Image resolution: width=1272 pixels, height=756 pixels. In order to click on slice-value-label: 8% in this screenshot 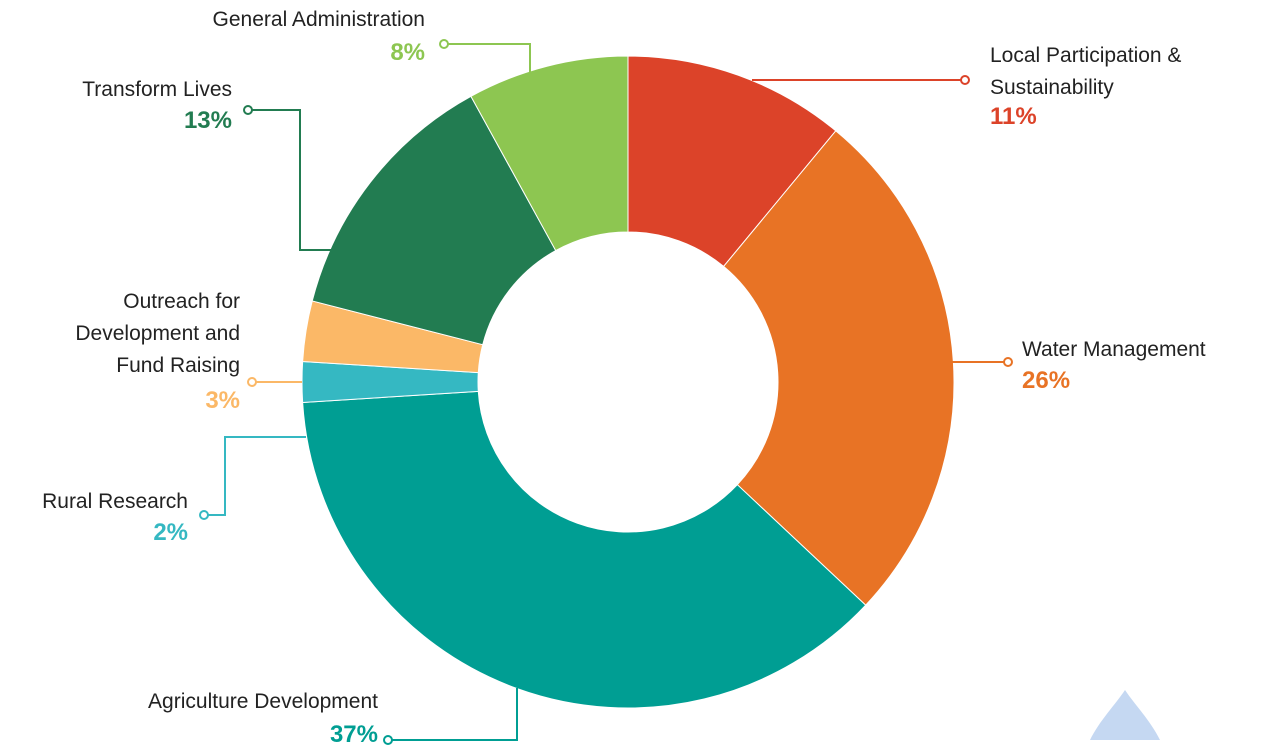, I will do `click(407, 52)`.